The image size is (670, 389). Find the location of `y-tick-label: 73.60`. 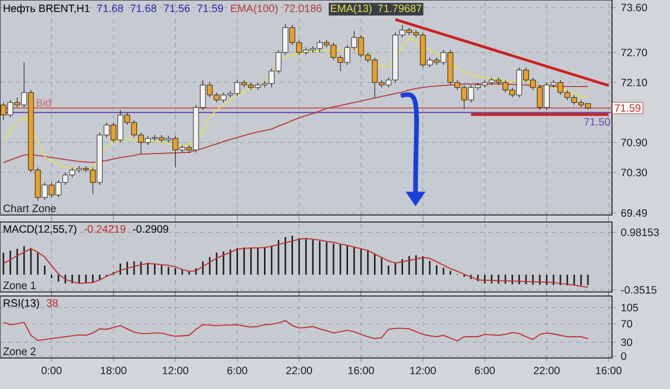

y-tick-label: 73.60 is located at coordinates (634, 8).